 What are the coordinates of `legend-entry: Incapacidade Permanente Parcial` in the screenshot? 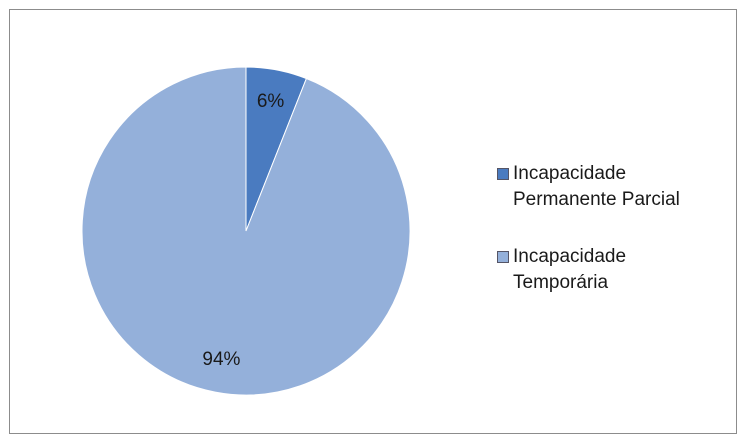 It's located at (610, 187).